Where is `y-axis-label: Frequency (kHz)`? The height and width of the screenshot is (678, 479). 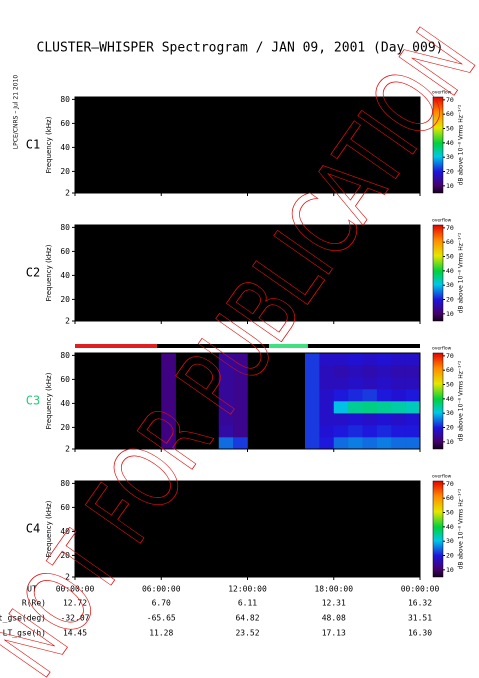
y-axis-label: Frequency (kHz) is located at coordinates (49, 144).